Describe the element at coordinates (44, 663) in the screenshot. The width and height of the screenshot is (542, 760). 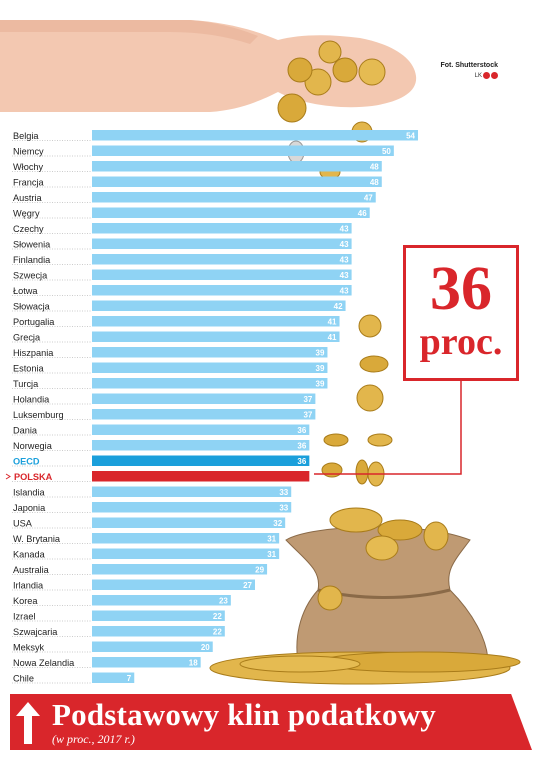
I see `category-label: Nowa Zelandia` at that location.